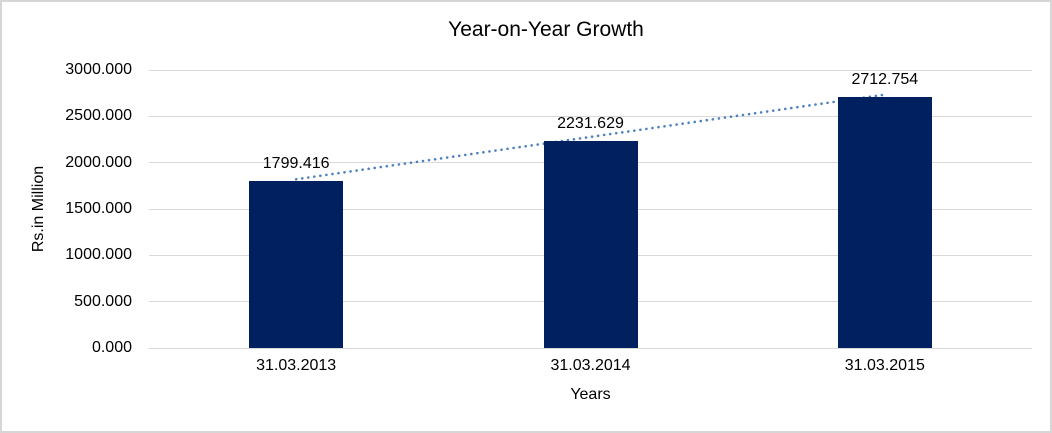  Describe the element at coordinates (111, 347) in the screenshot. I see `y-tick-label: 0.000` at that location.